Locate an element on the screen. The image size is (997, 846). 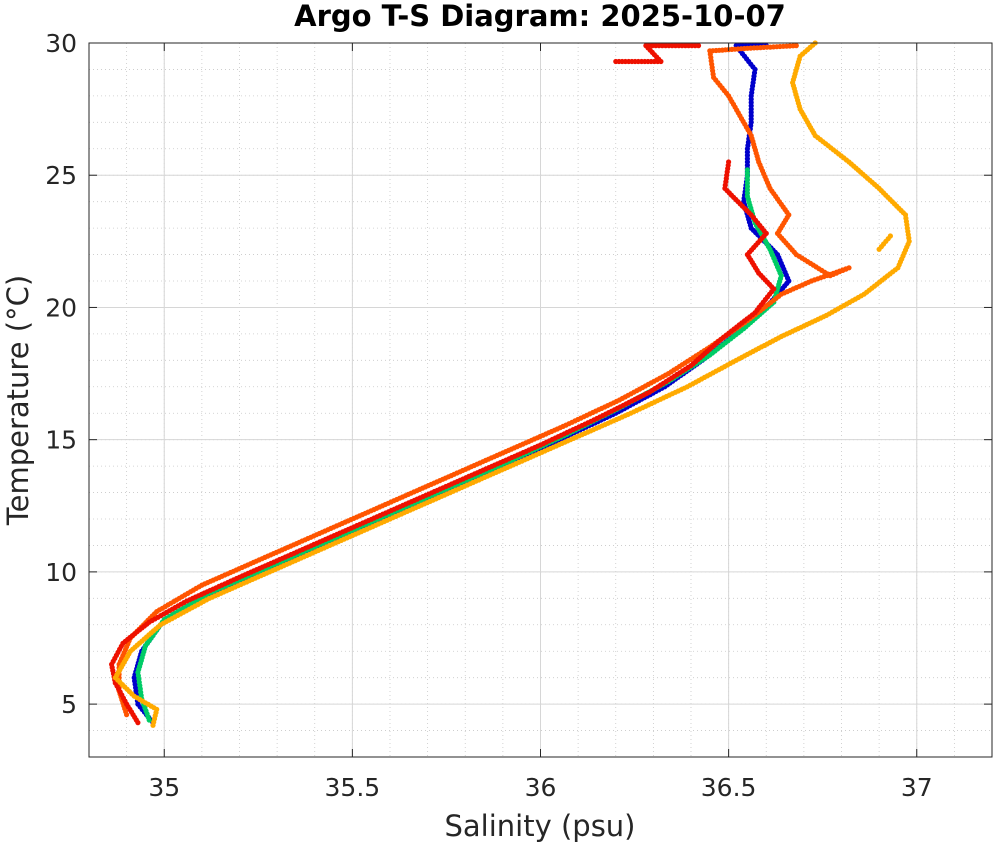
y-tick-label: 10 is located at coordinates (61, 572).